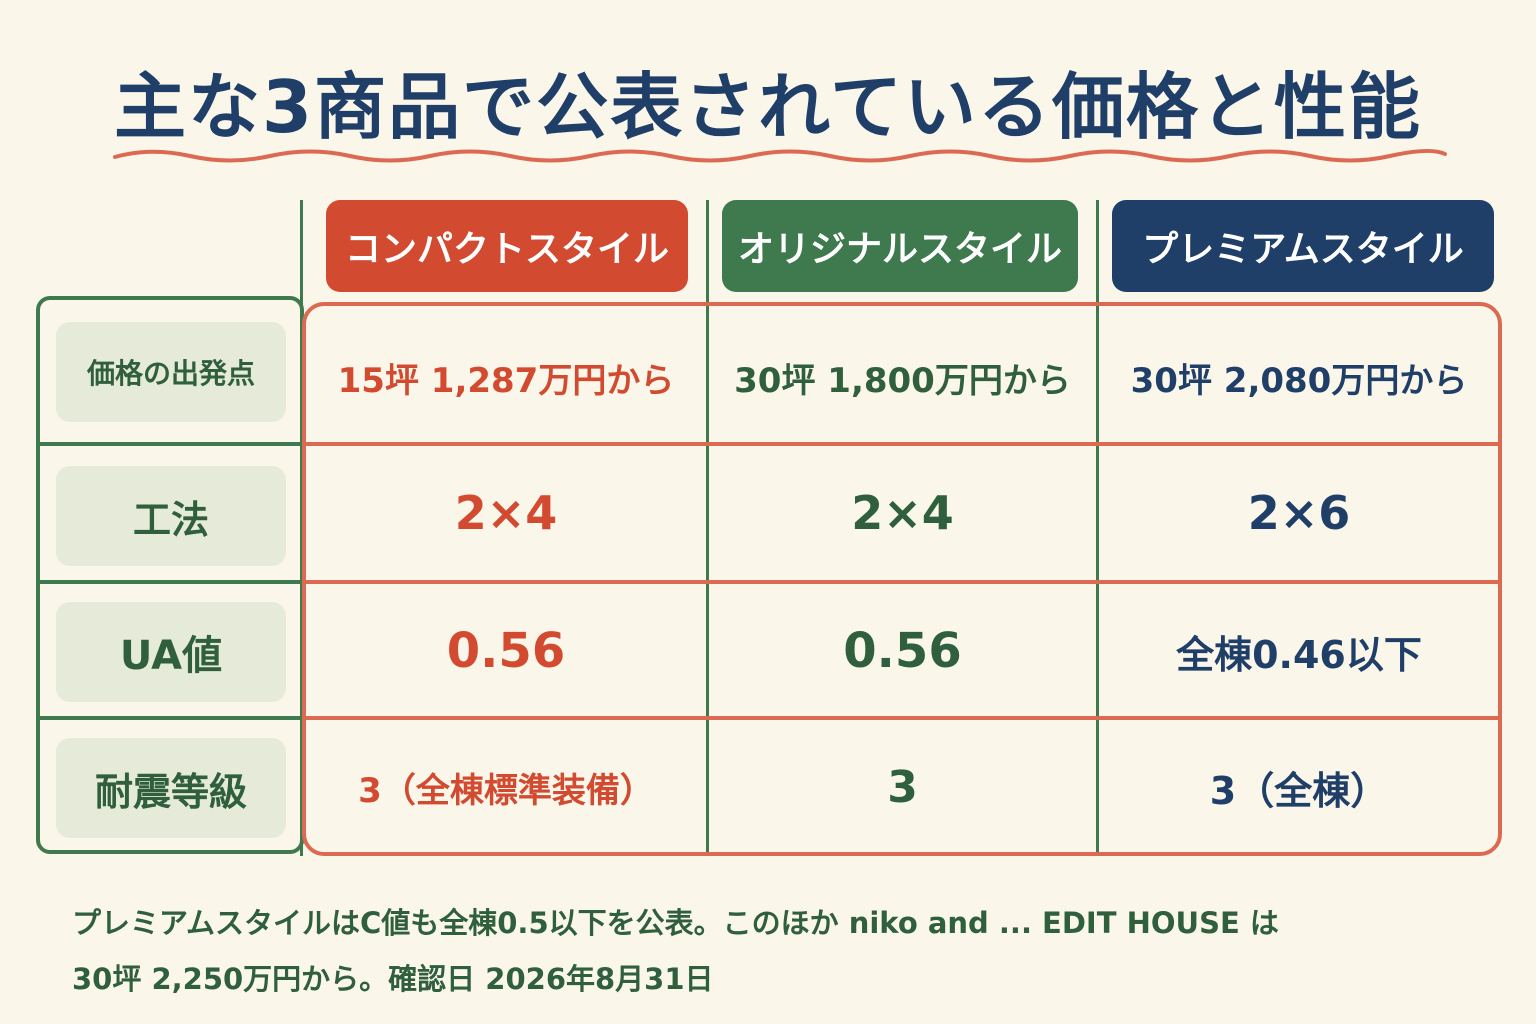 Image resolution: width=1536 pixels, height=1024 pixels. Describe the element at coordinates (902, 380) in the screenshot. I see `table-cell: 30坪 1,800万円から` at that location.